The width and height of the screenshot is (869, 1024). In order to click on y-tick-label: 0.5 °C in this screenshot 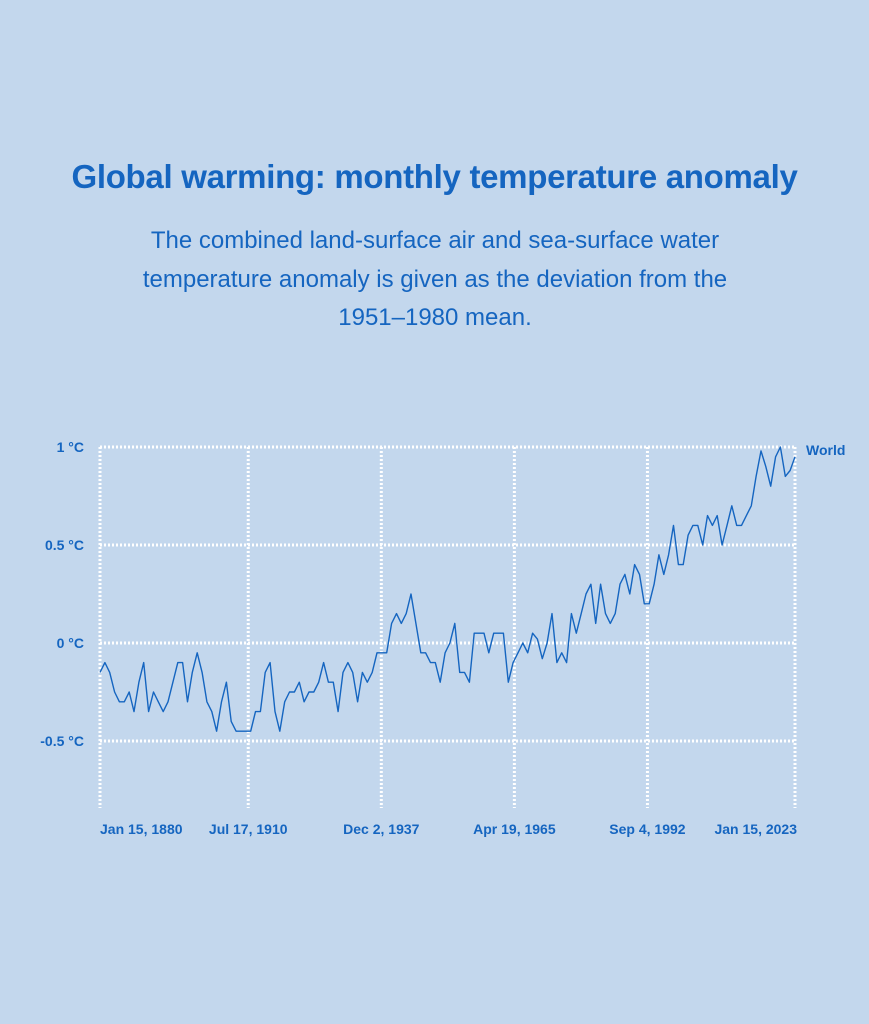, I will do `click(64, 545)`.